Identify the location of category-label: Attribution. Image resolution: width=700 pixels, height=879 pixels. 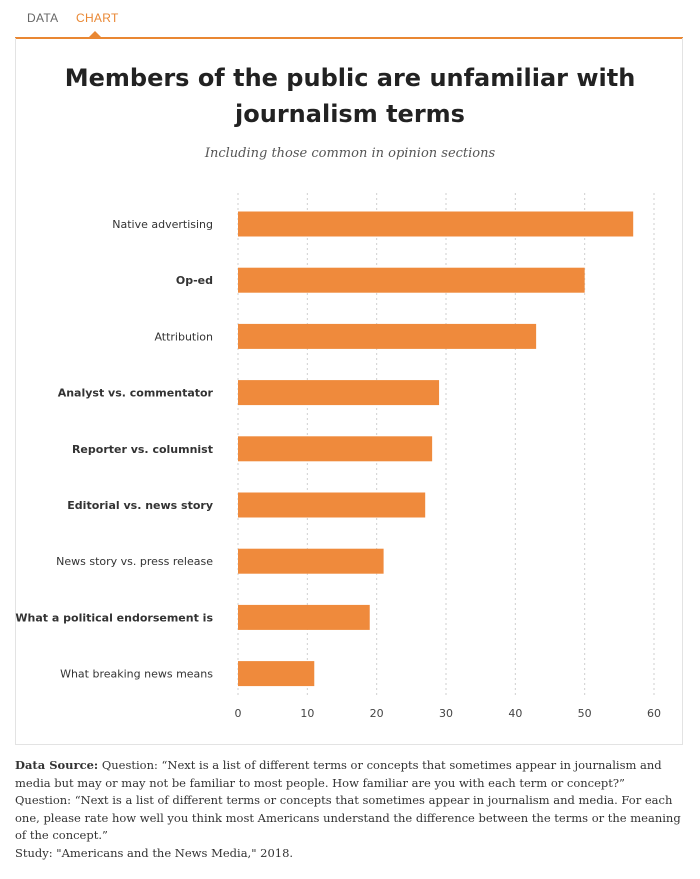
(183, 336).